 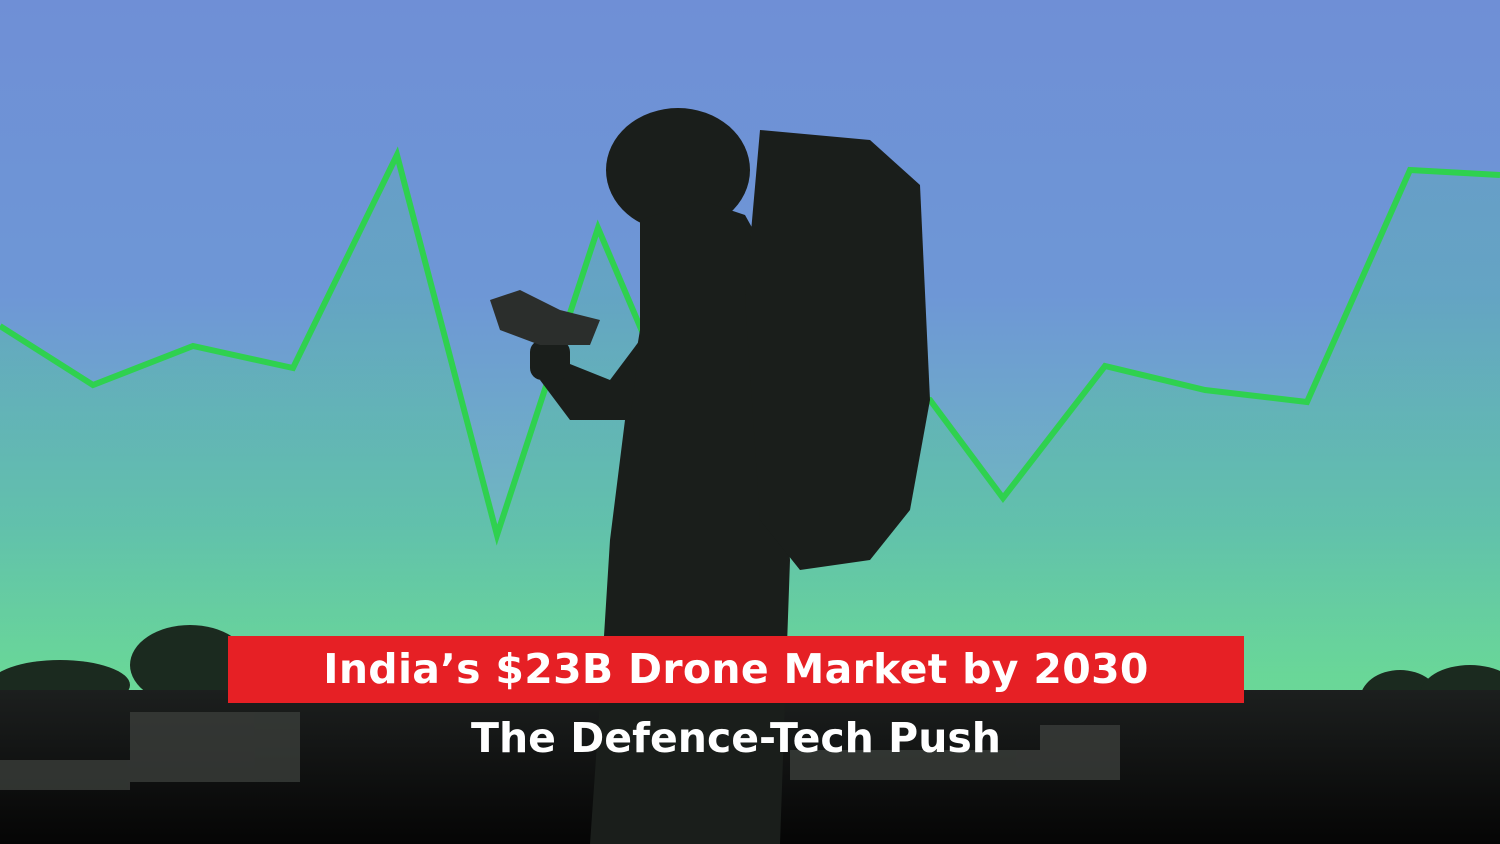 I want to click on title-banner, so click(x=736, y=669).